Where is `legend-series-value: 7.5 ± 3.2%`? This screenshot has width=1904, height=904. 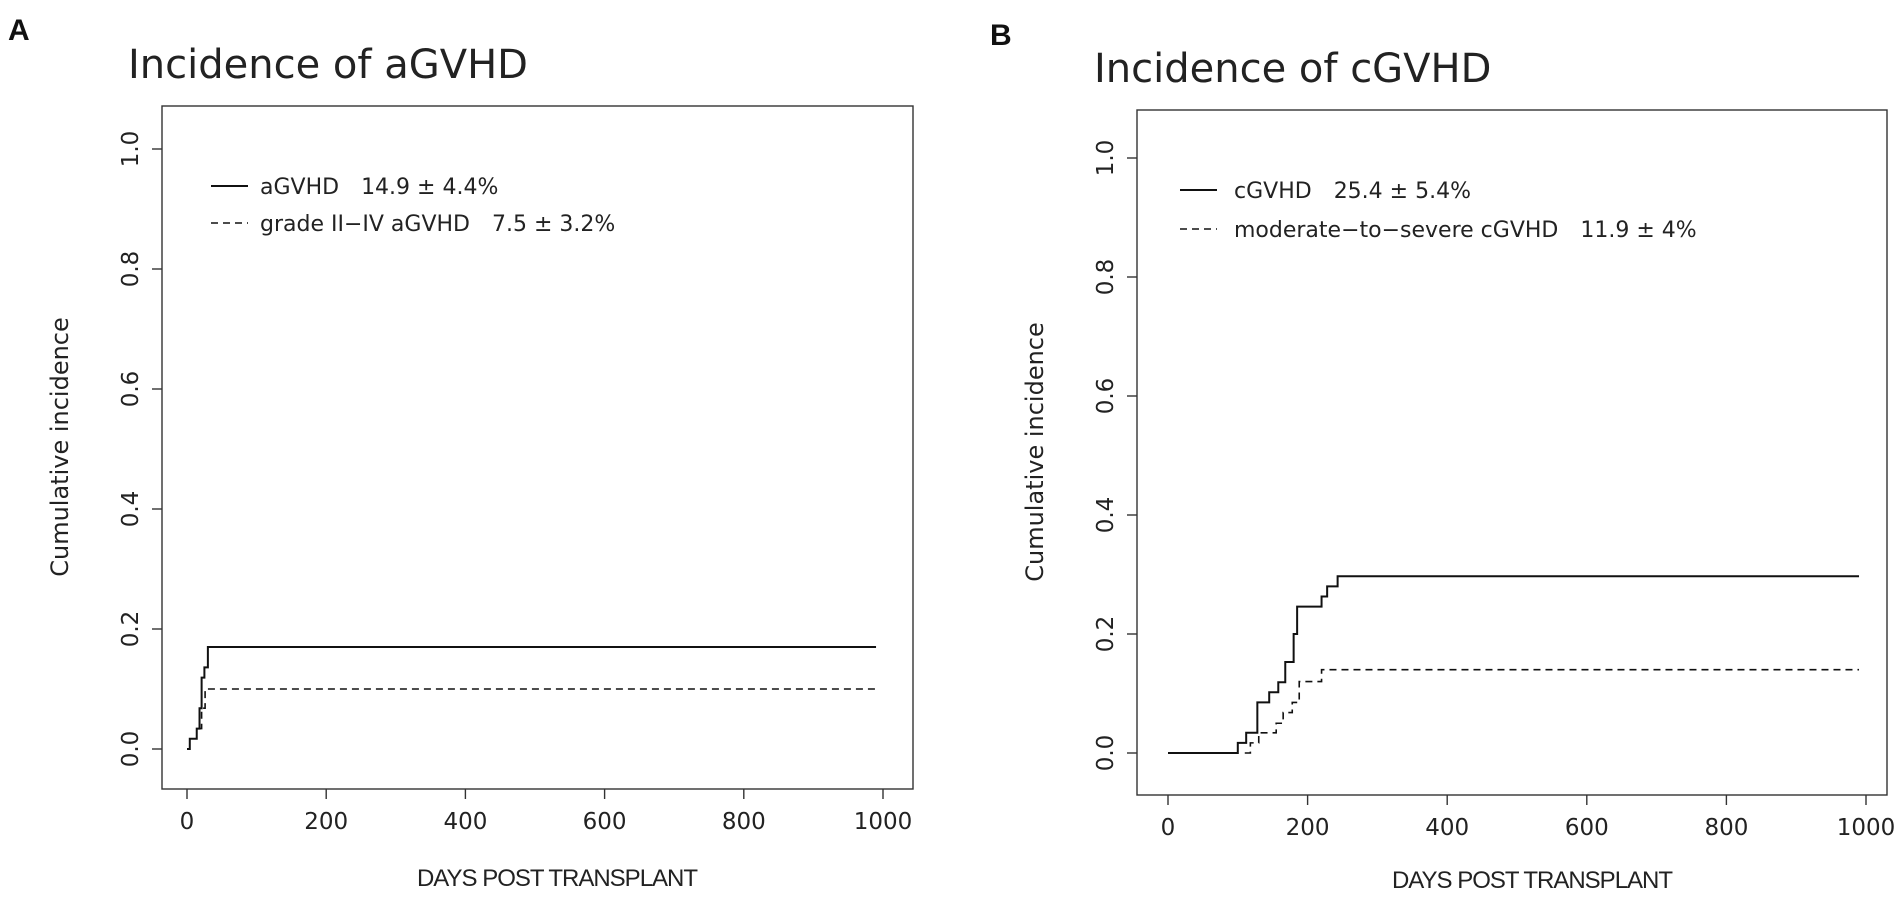
legend-series-value: 7.5 ± 3.2% is located at coordinates (553, 224).